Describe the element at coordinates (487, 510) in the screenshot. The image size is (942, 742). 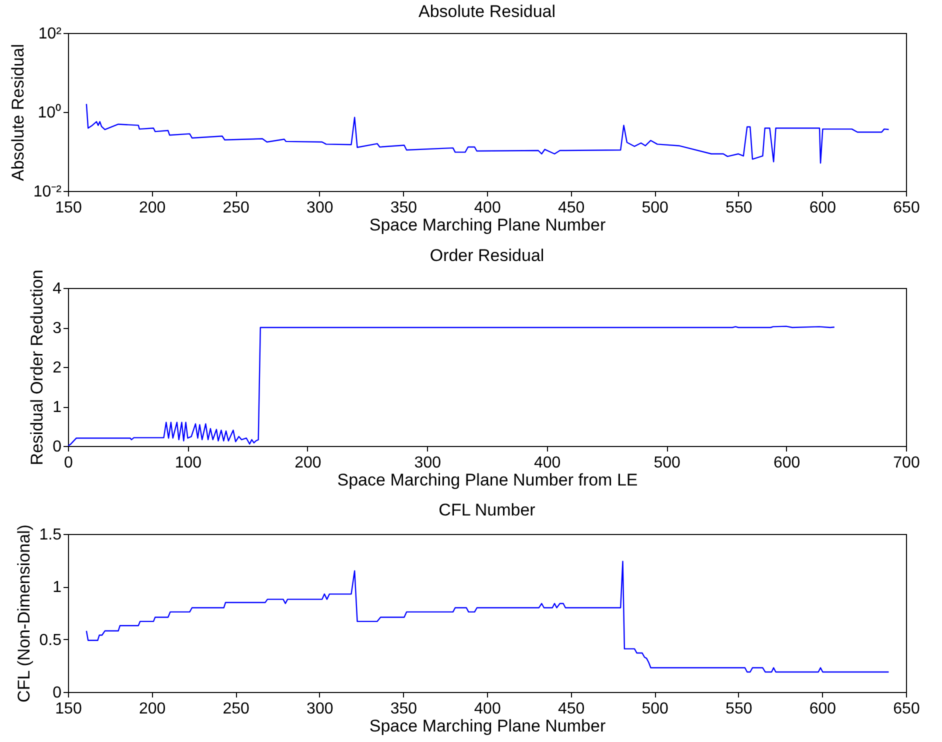
I see `chart-title: CFL Number` at that location.